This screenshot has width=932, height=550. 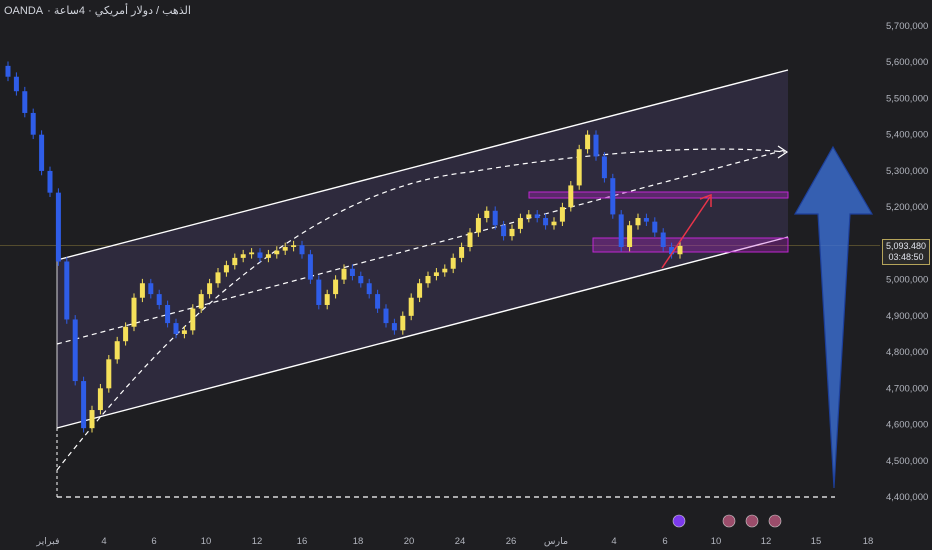 I want to click on resistance-zone, so click(x=658, y=195).